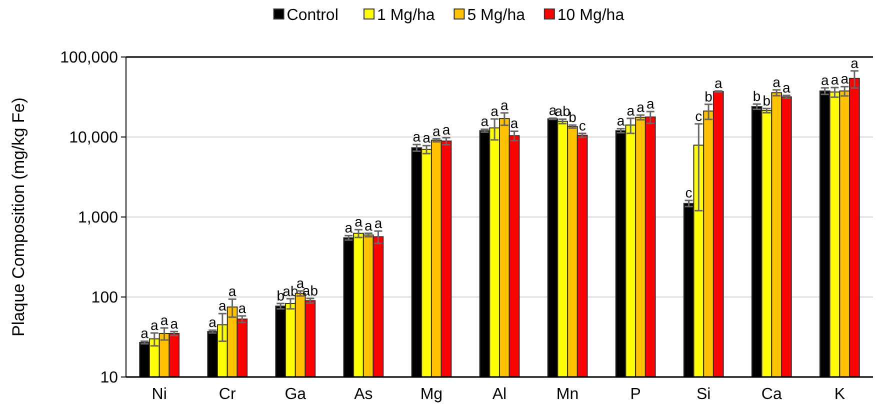 The width and height of the screenshot is (877, 405). Describe the element at coordinates (406, 15) in the screenshot. I see `legend-label: 1 Mg/ha` at that location.